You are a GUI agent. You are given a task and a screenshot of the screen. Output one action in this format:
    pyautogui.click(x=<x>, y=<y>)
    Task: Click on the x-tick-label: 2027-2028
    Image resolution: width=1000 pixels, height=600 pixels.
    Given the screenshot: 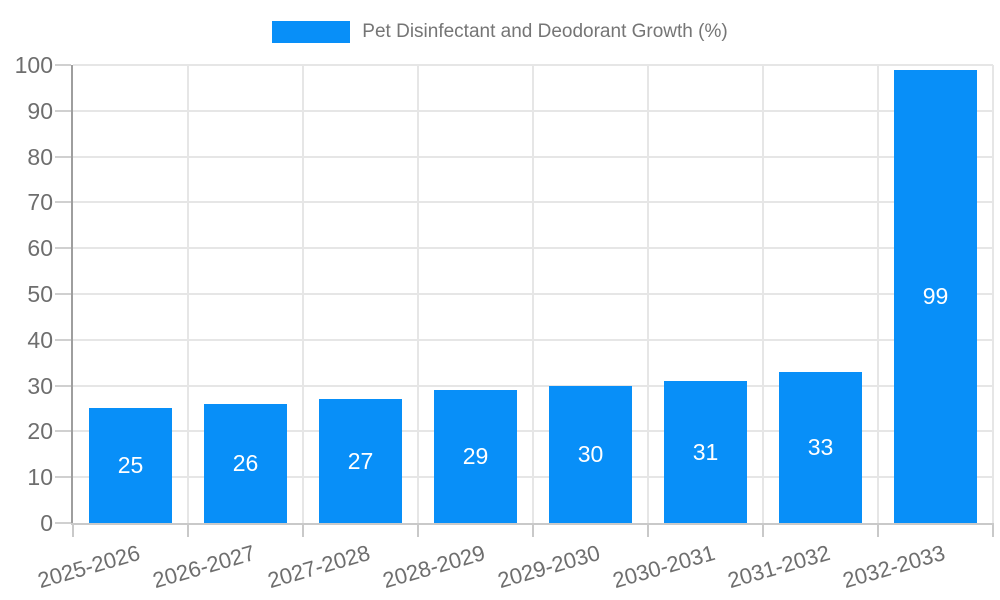 What is the action you would take?
    pyautogui.click(x=319, y=567)
    